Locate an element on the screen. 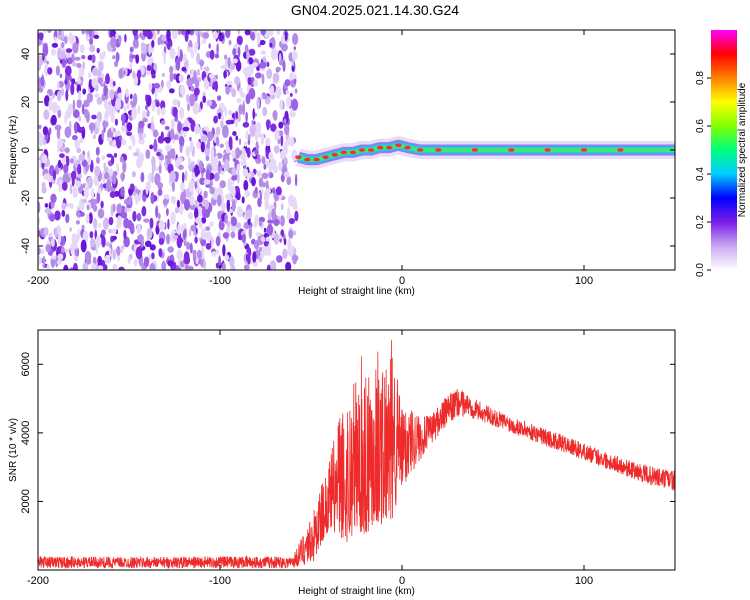  x-tick-label: 100 is located at coordinates (584, 581).